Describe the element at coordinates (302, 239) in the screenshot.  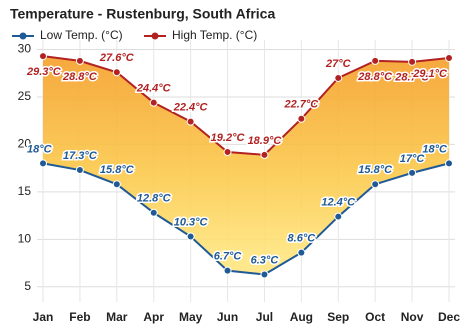
I see `data-label: 8.6°C` at that location.